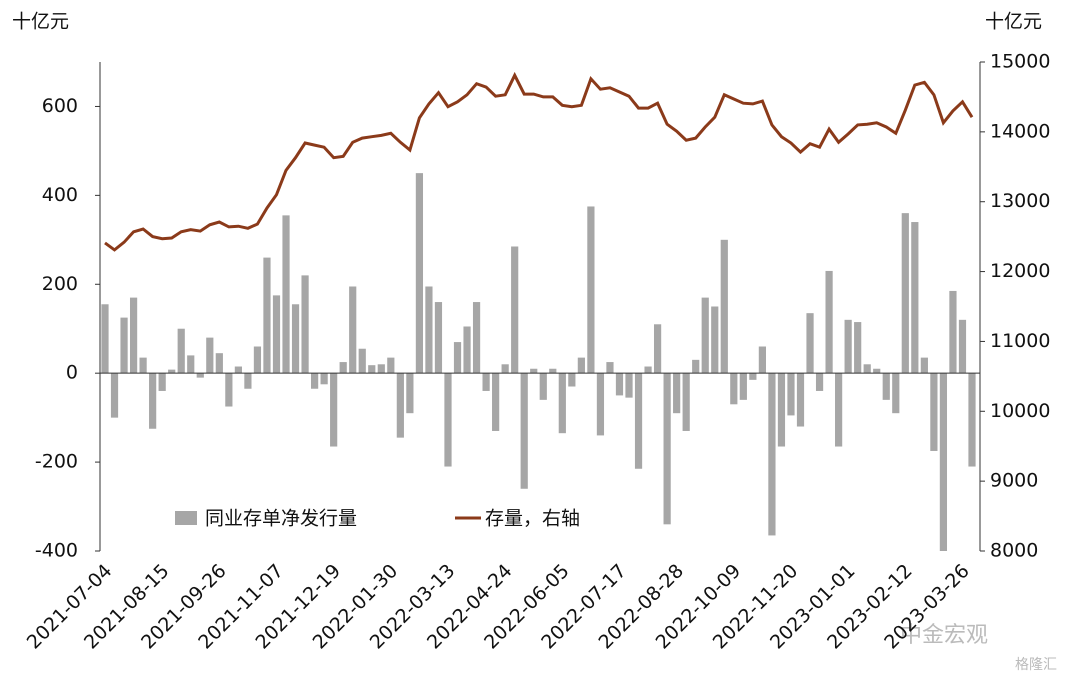 The image size is (1080, 687). What do you see at coordinates (1020, 201) in the screenshot?
I see `y2-tick-label: 13000` at bounding box center [1020, 201].